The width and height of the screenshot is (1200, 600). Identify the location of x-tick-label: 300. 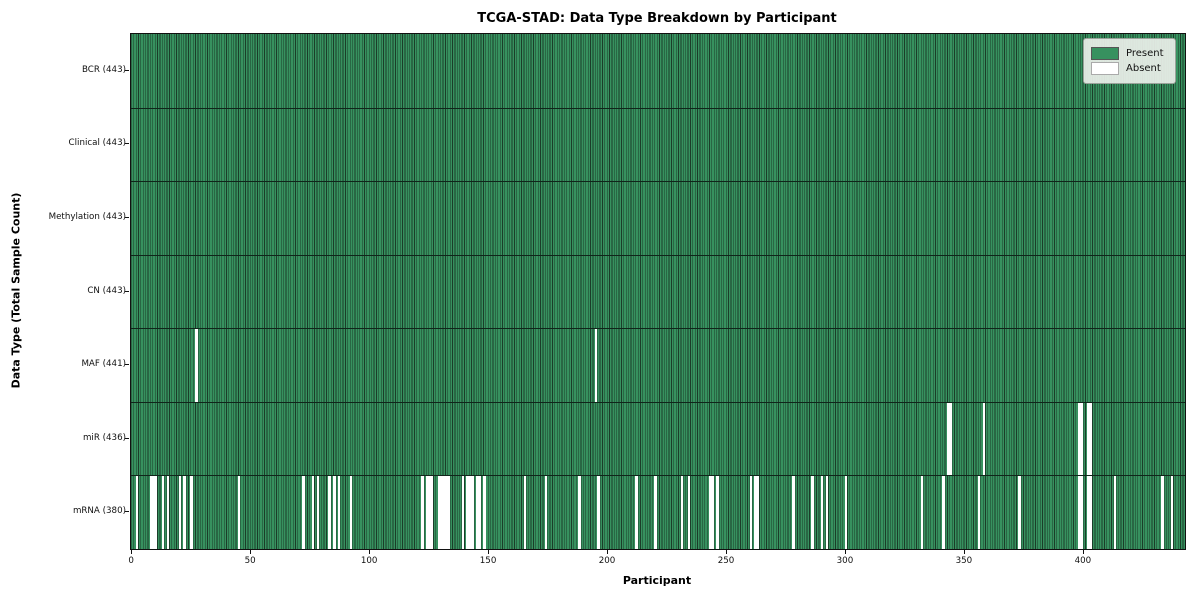
(845, 561).